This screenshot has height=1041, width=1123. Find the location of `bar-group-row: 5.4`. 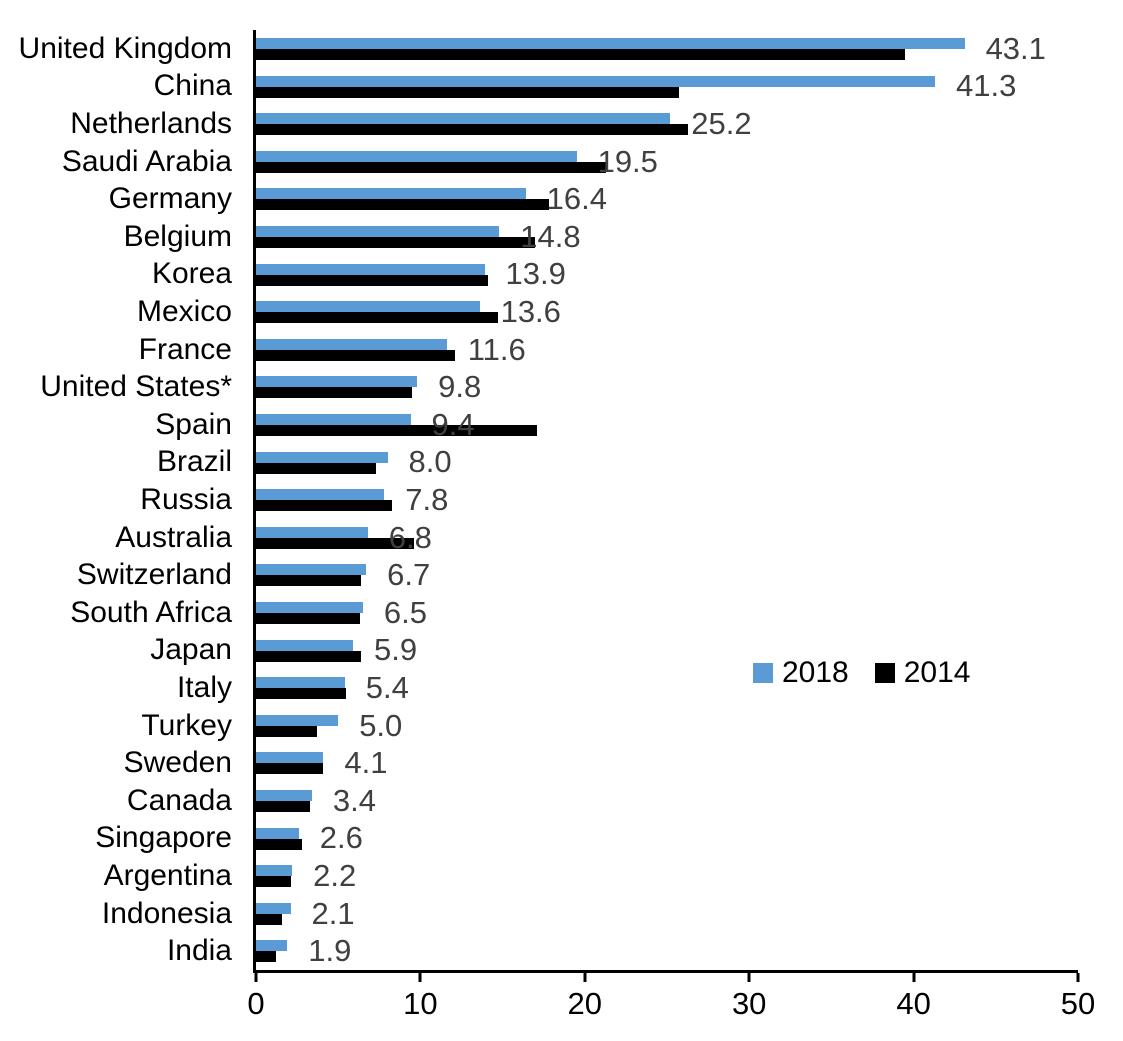

bar-group-row: 5.4 is located at coordinates (667, 688).